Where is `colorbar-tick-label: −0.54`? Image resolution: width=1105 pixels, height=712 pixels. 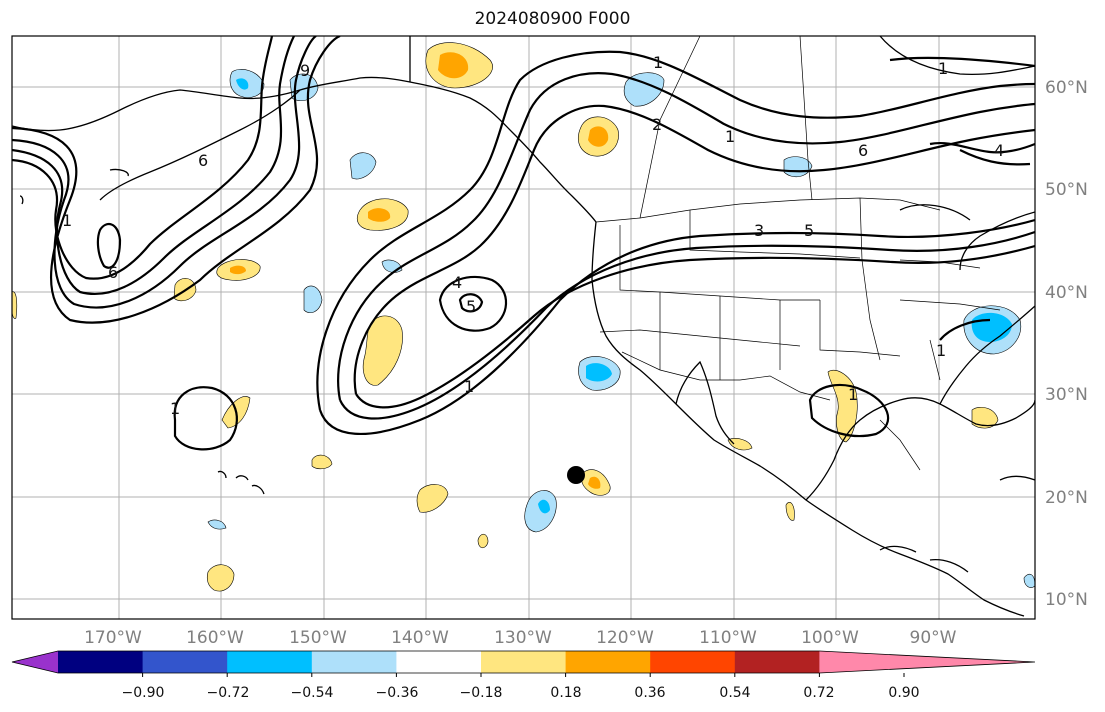 colorbar-tick-label: −0.54 is located at coordinates (312, 693).